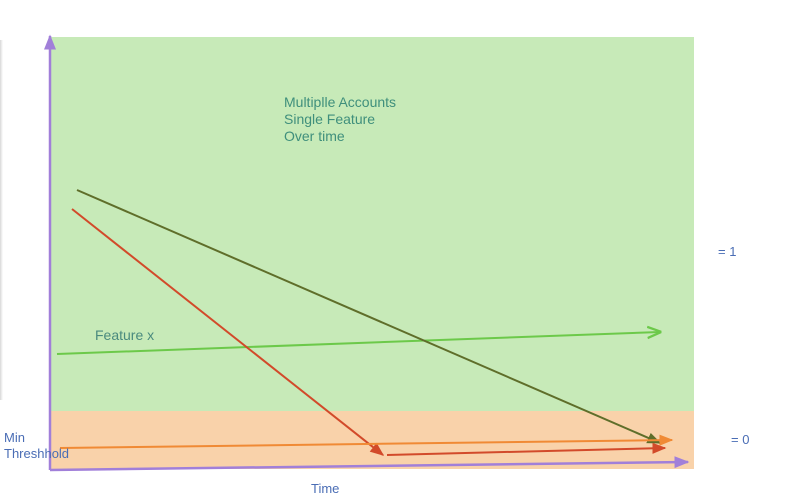 Image resolution: width=800 pixels, height=503 pixels. Describe the element at coordinates (14, 437) in the screenshot. I see `threshold-label-line-1: Min` at that location.